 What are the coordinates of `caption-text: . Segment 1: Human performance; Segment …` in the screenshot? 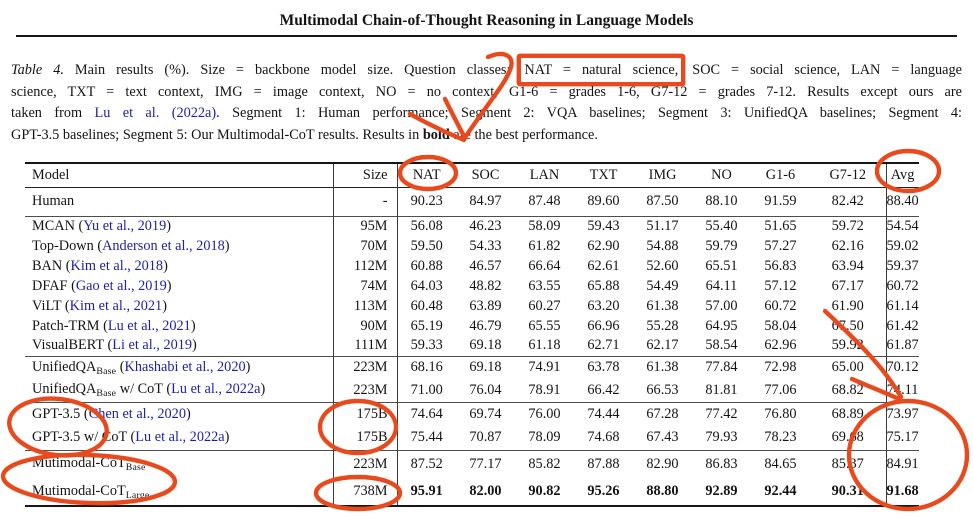 It's located at (589, 113).